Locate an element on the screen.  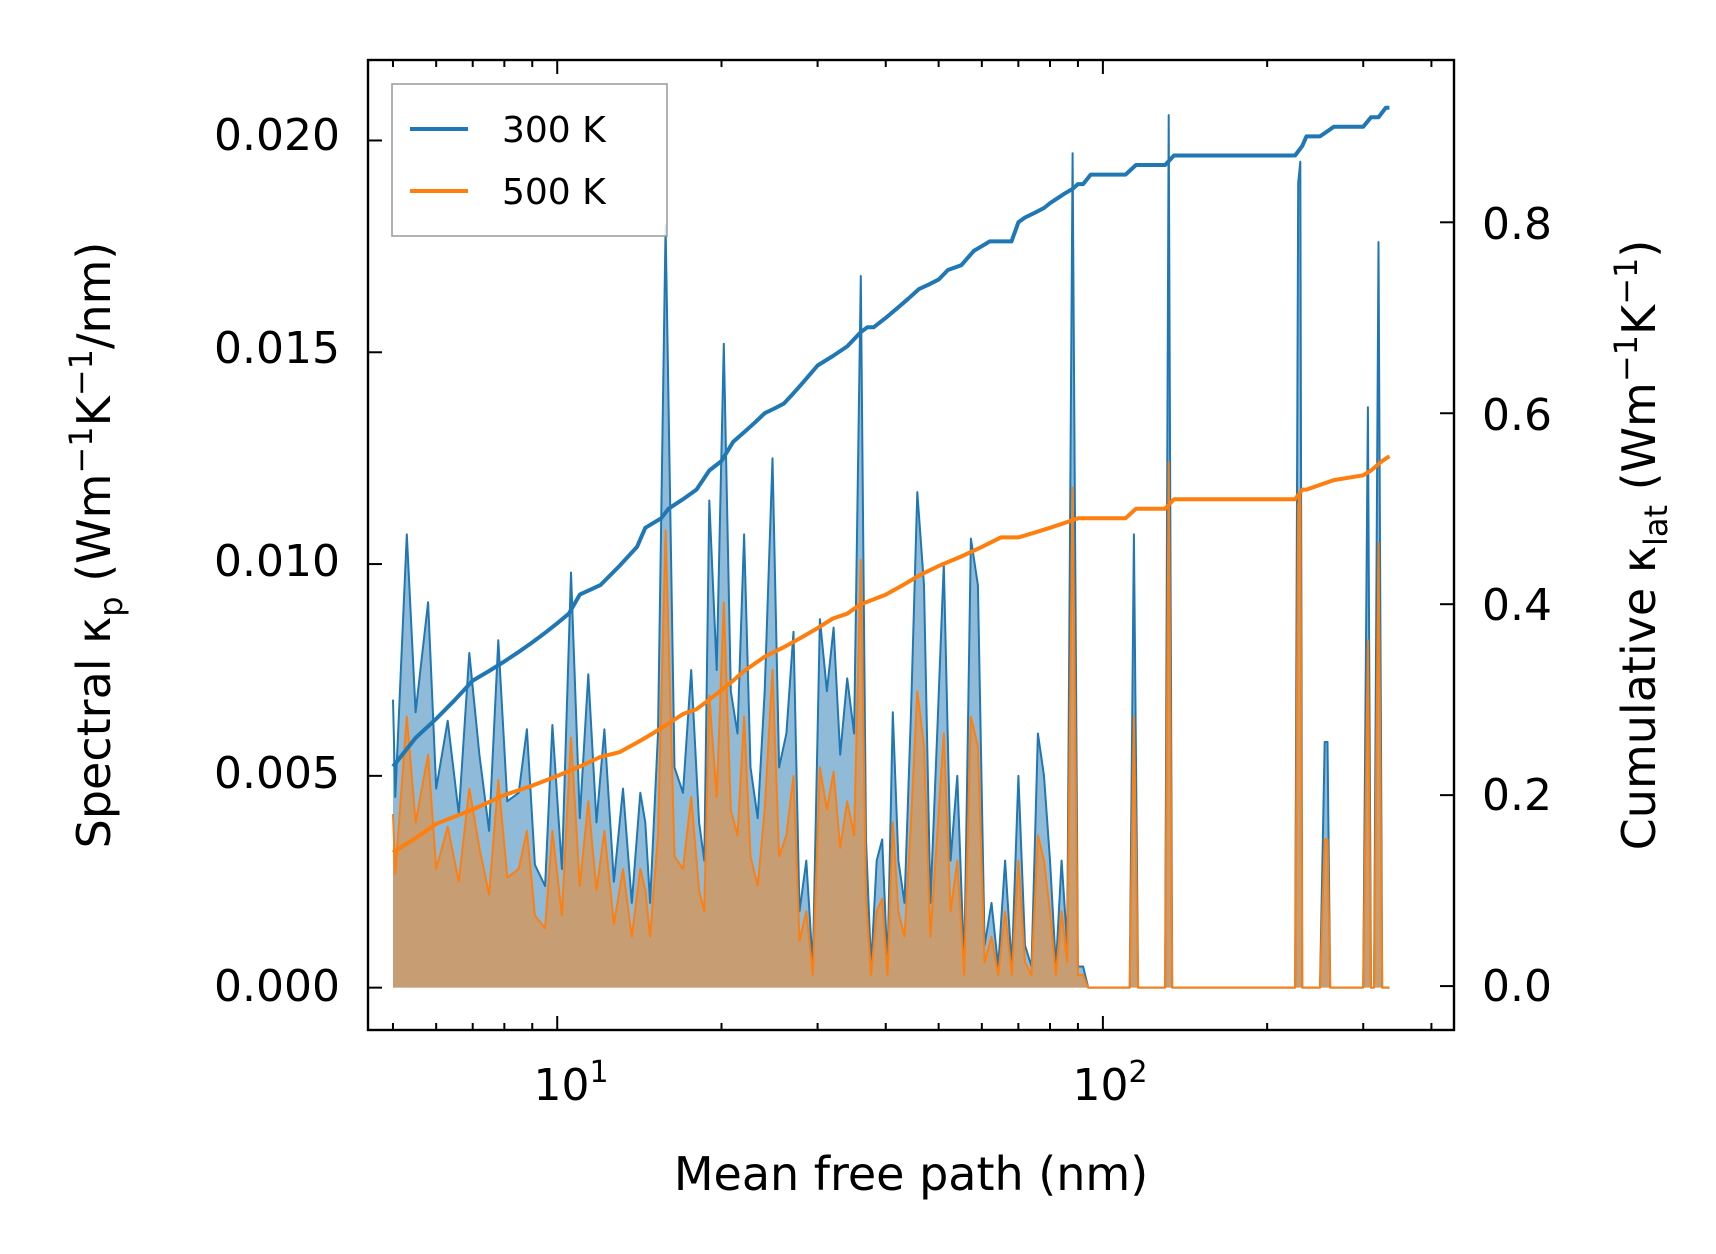
x-tick-label: 10¹ is located at coordinates (570, 1083).